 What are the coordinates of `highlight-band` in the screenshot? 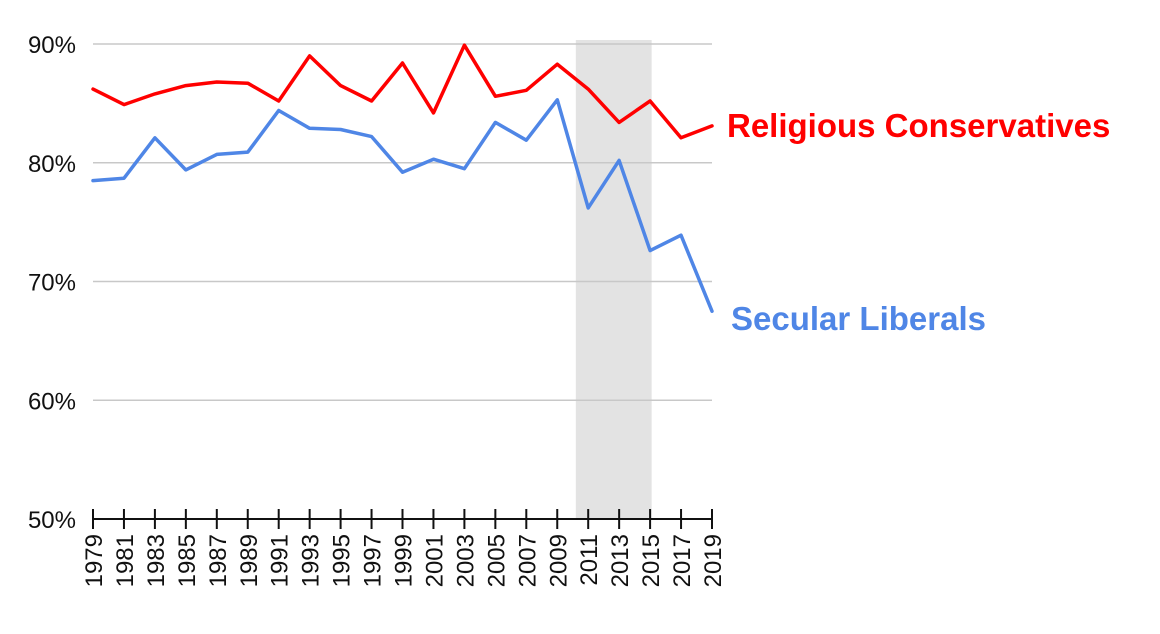 It's located at (613, 279).